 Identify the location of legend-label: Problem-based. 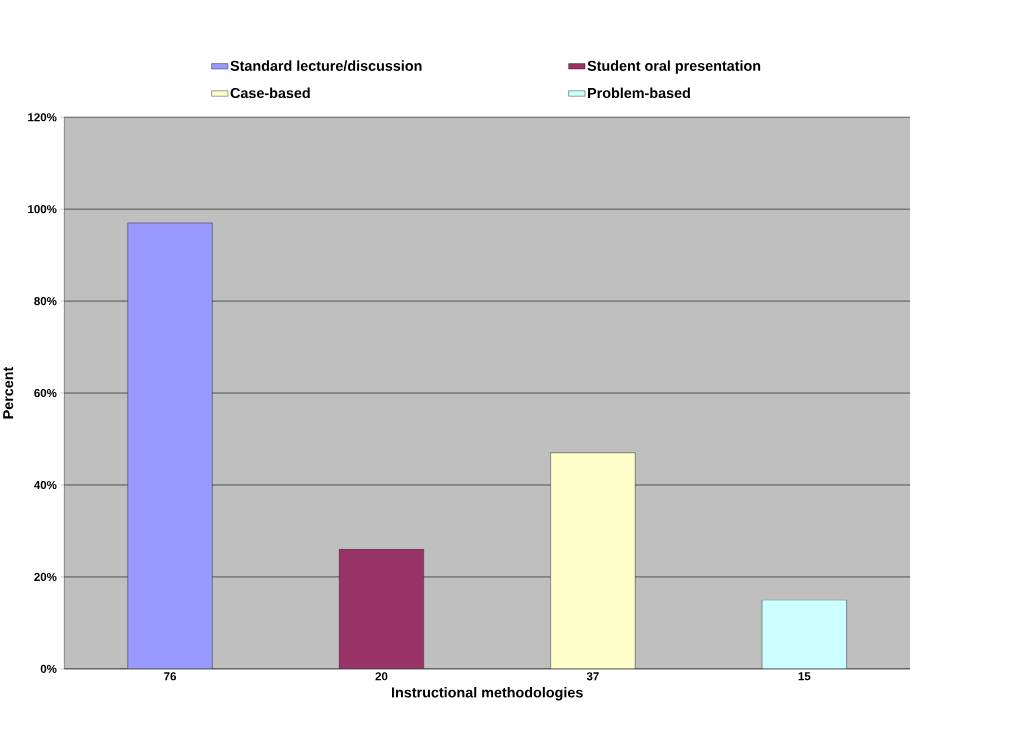
(639, 93).